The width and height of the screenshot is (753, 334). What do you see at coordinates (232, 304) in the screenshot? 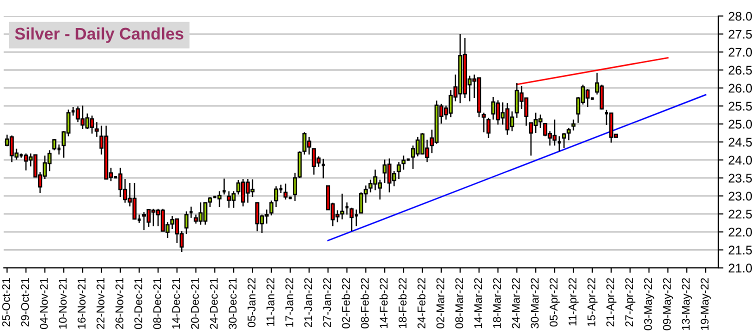
I see `x-tick-label: 30-Dec-21` at bounding box center [232, 304].